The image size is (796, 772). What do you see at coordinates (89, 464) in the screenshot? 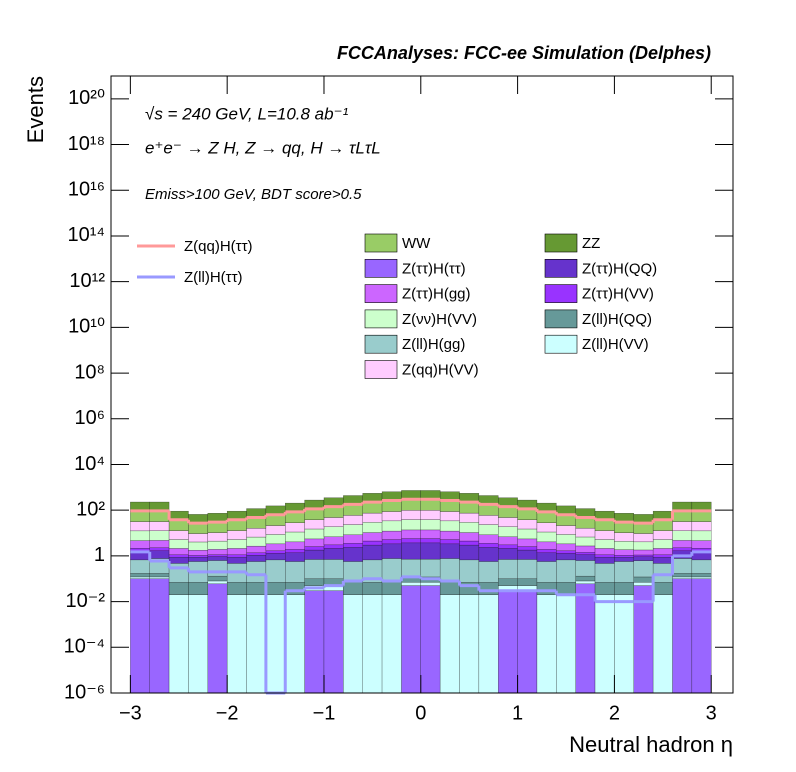
I see `y-tick-label: 10⁴` at bounding box center [89, 464].